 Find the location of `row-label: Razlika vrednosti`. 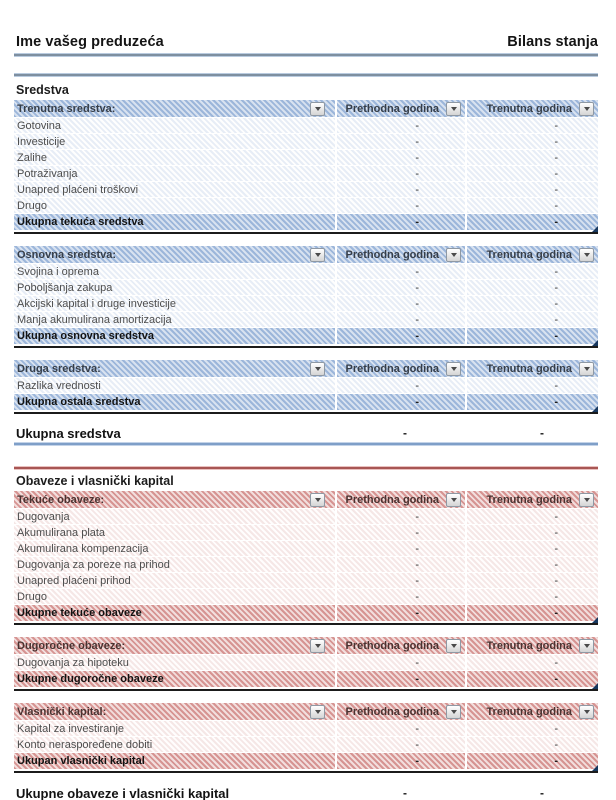

row-label: Razlika vrednosti is located at coordinates (174, 386).